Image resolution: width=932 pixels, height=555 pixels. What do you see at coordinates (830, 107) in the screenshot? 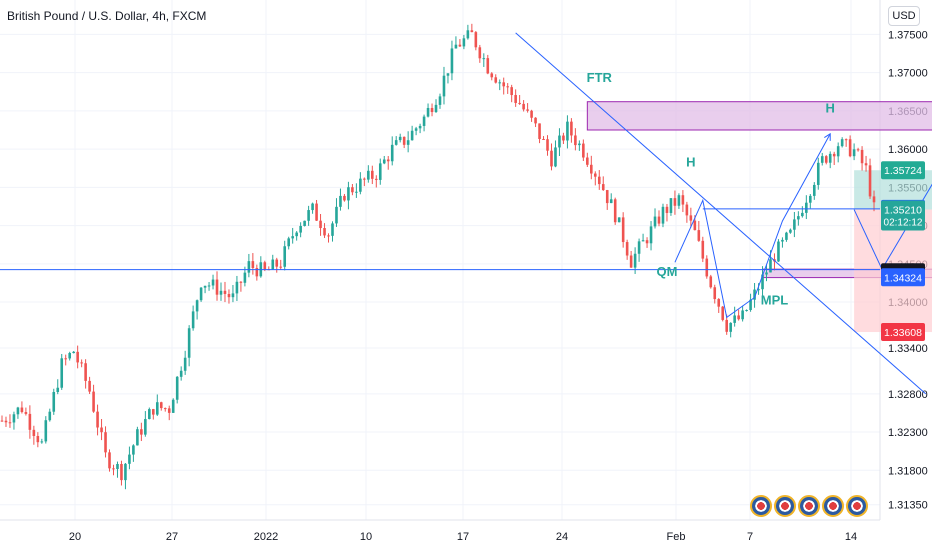
I see `pattern-label: H` at bounding box center [830, 107].